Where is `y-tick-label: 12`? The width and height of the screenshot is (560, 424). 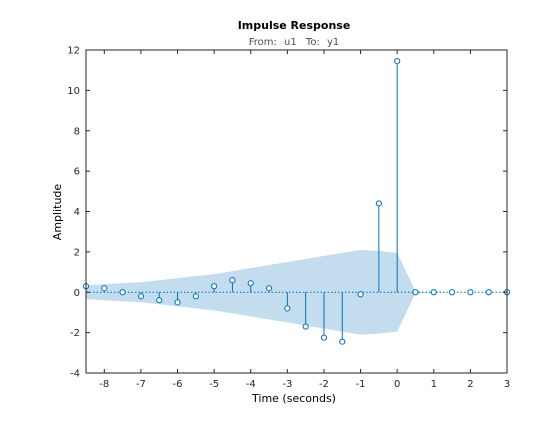 y-tick-label: 12 is located at coordinates (73, 51).